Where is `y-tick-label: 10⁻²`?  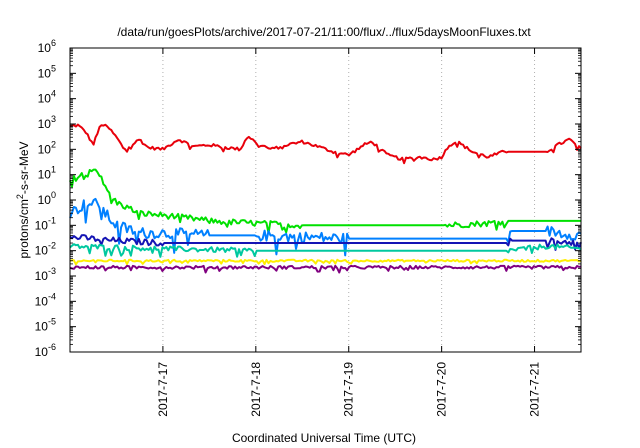
y-tick-label: 10⁻² is located at coordinates (45, 249).